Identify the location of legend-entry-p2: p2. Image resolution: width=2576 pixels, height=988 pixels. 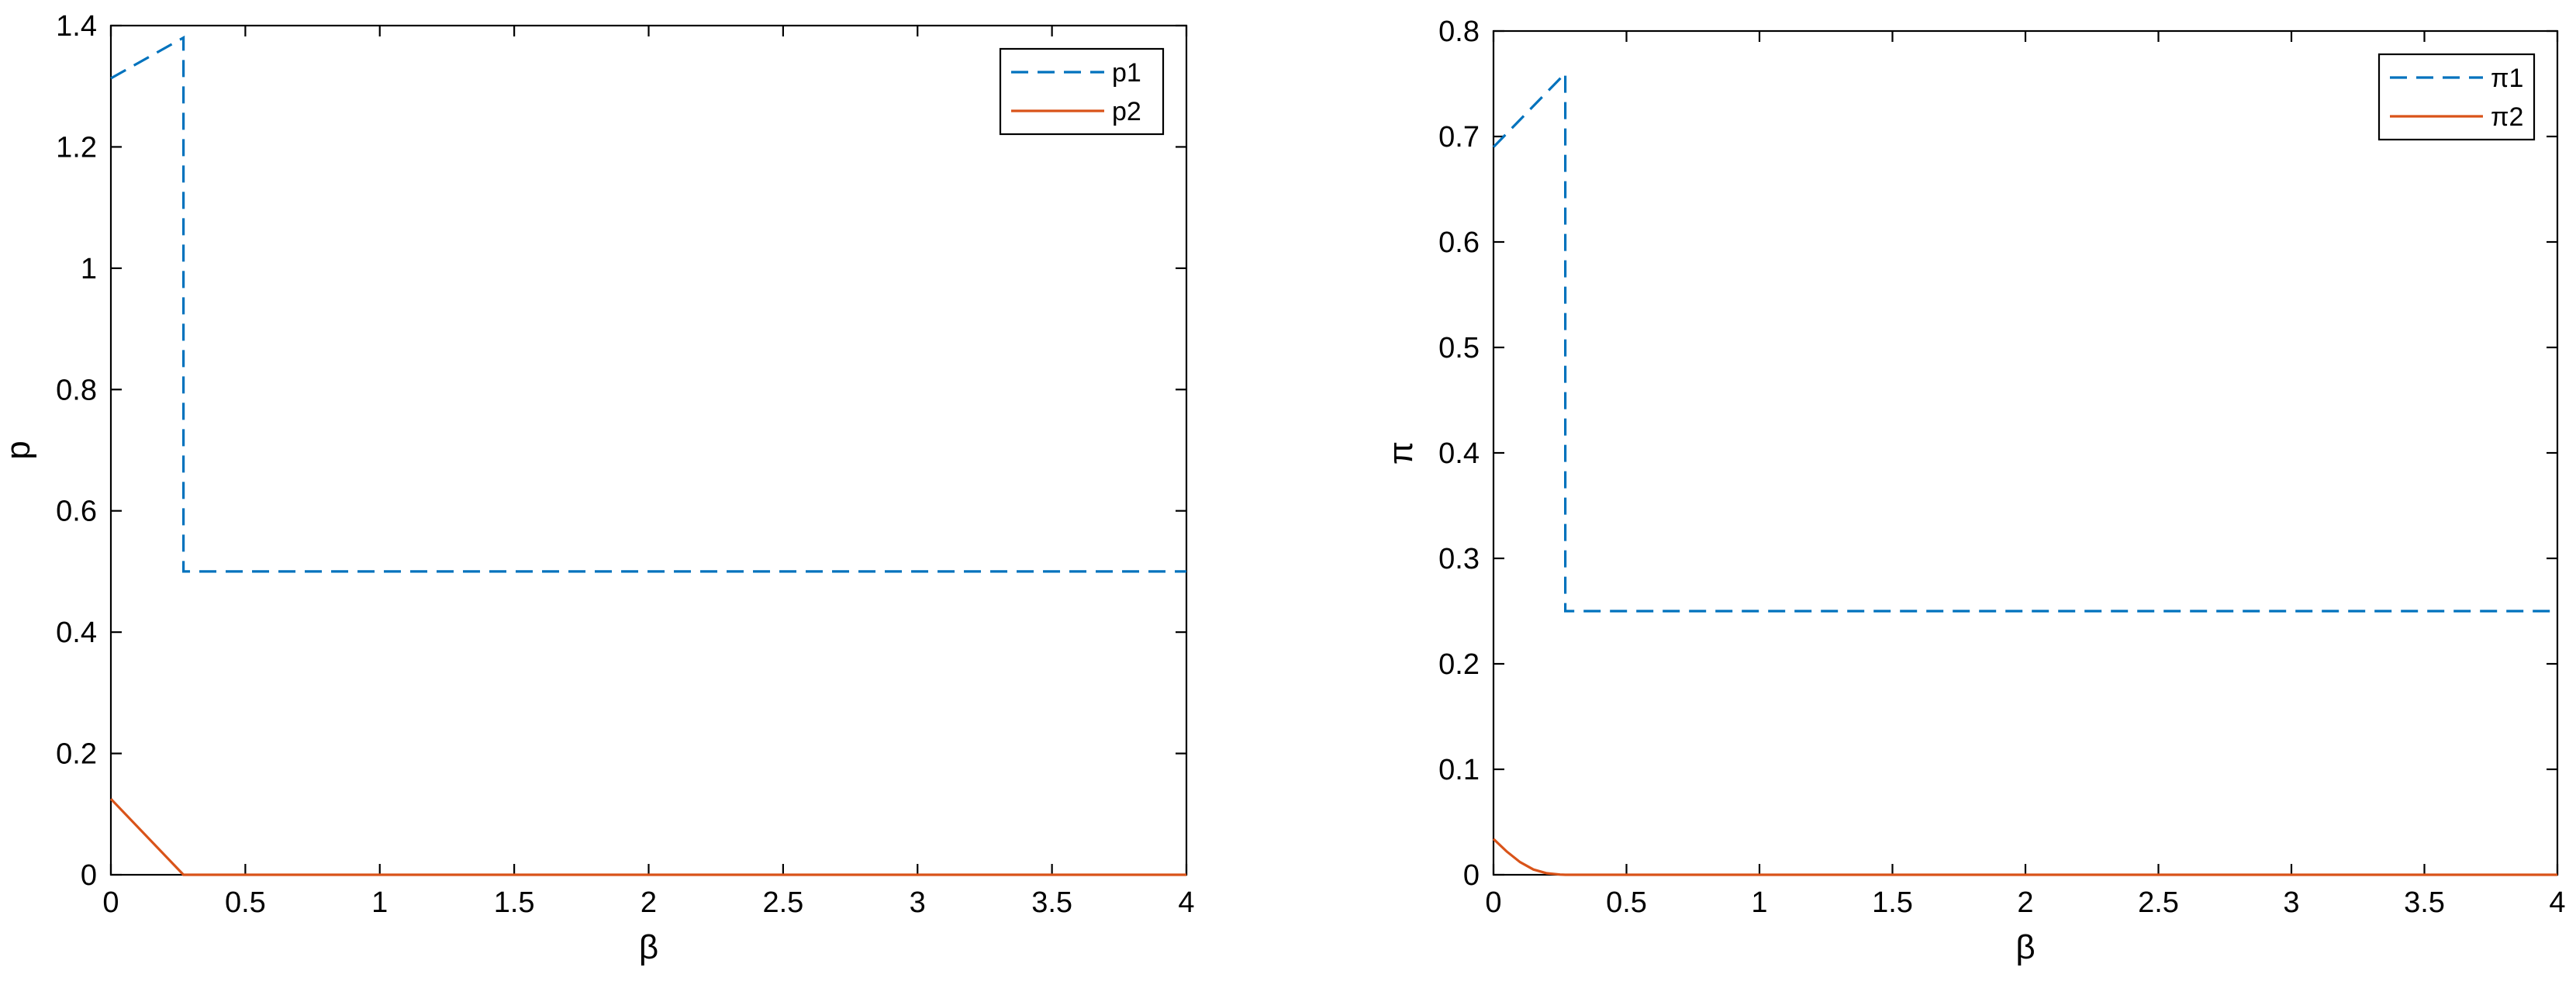
(1126, 112).